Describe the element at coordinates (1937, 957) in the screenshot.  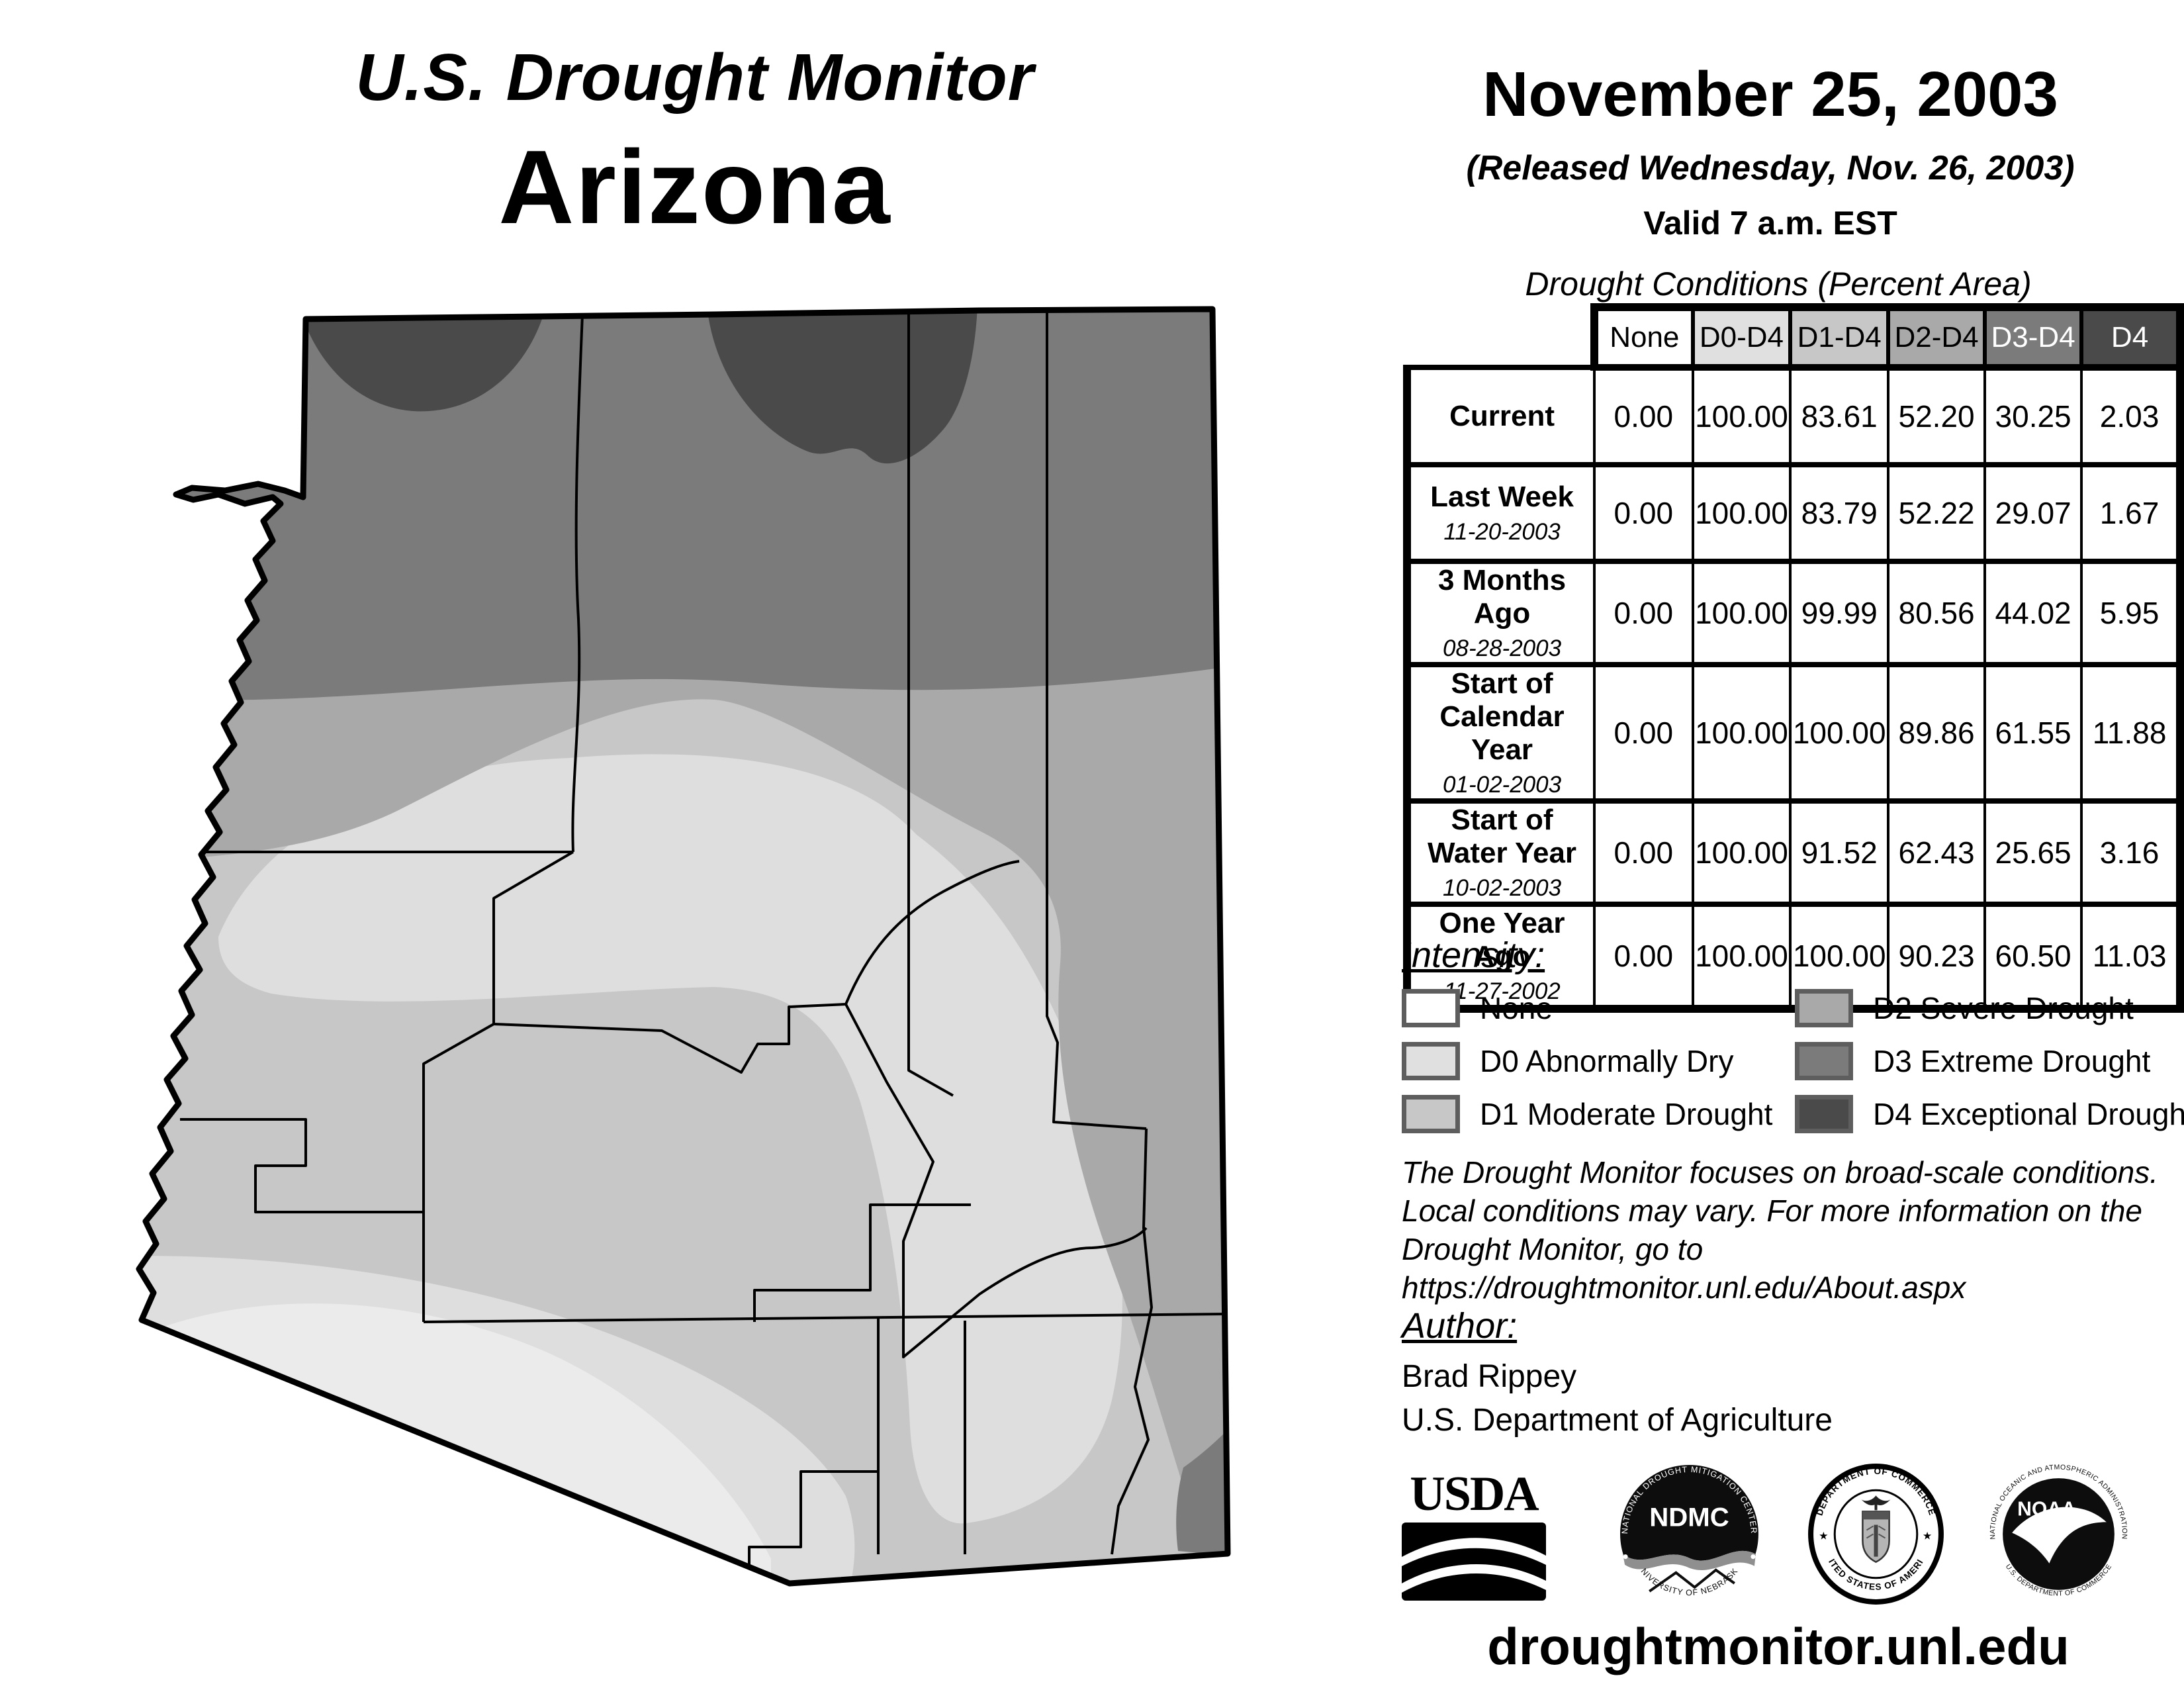
I see `cell-value: 90.23` at that location.